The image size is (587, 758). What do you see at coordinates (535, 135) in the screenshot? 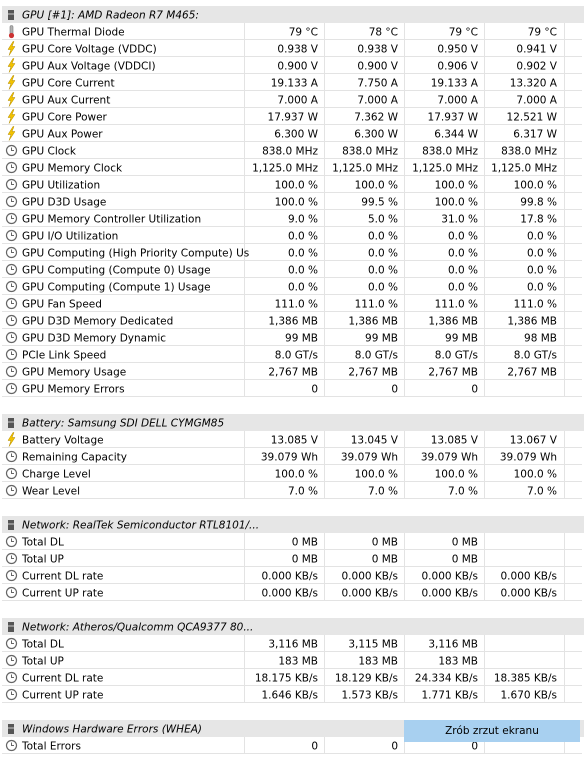
I see `sensor-value: 6.317 W` at bounding box center [535, 135].